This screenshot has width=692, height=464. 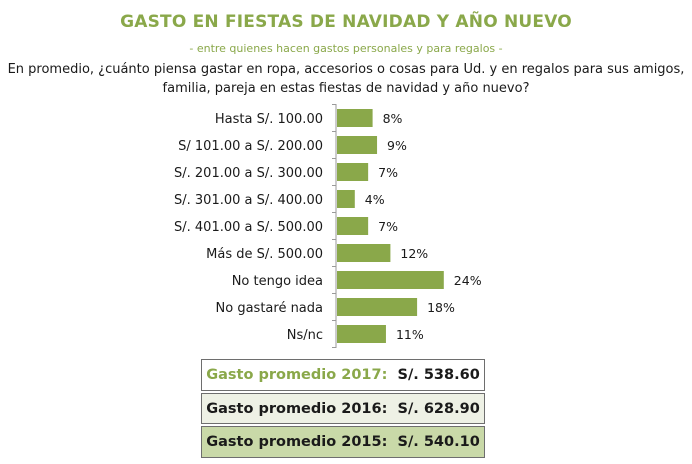 What do you see at coordinates (393, 118) in the screenshot?
I see `data-label: 8%` at bounding box center [393, 118].